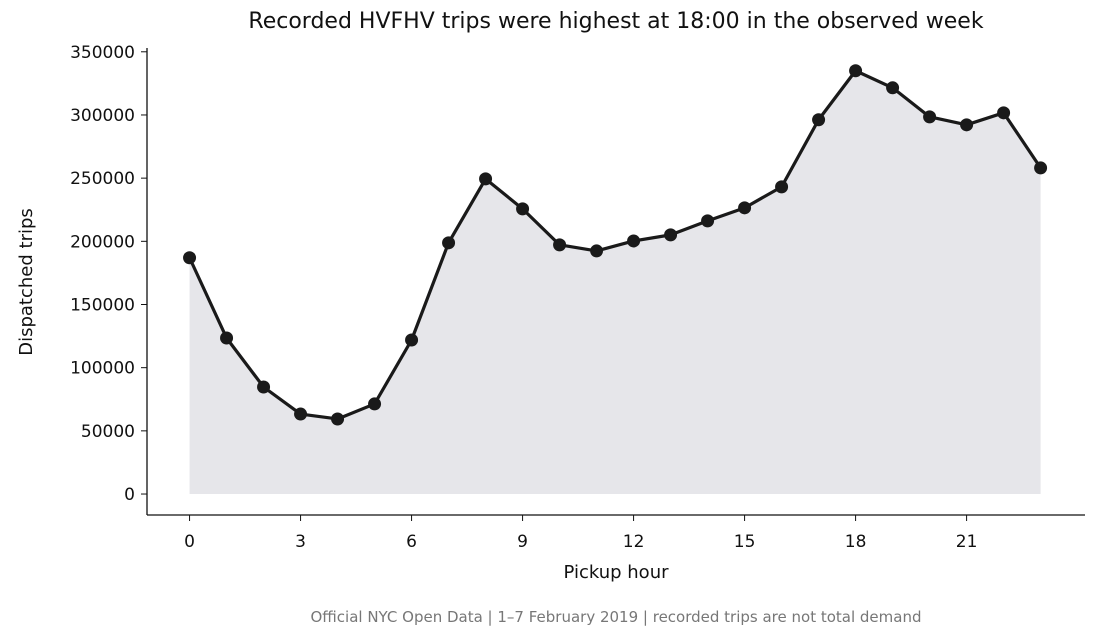 The image size is (1101, 643). I want to click on x-axis-label: Pickup hour, so click(616, 572).